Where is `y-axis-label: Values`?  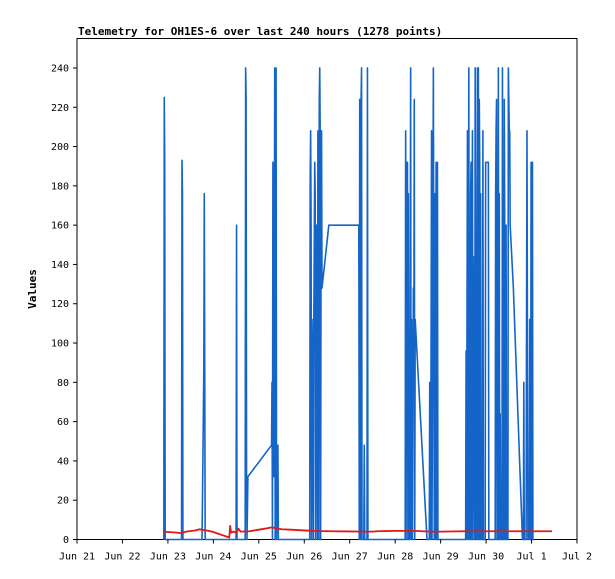 y-axis-label: Values is located at coordinates (32, 289).